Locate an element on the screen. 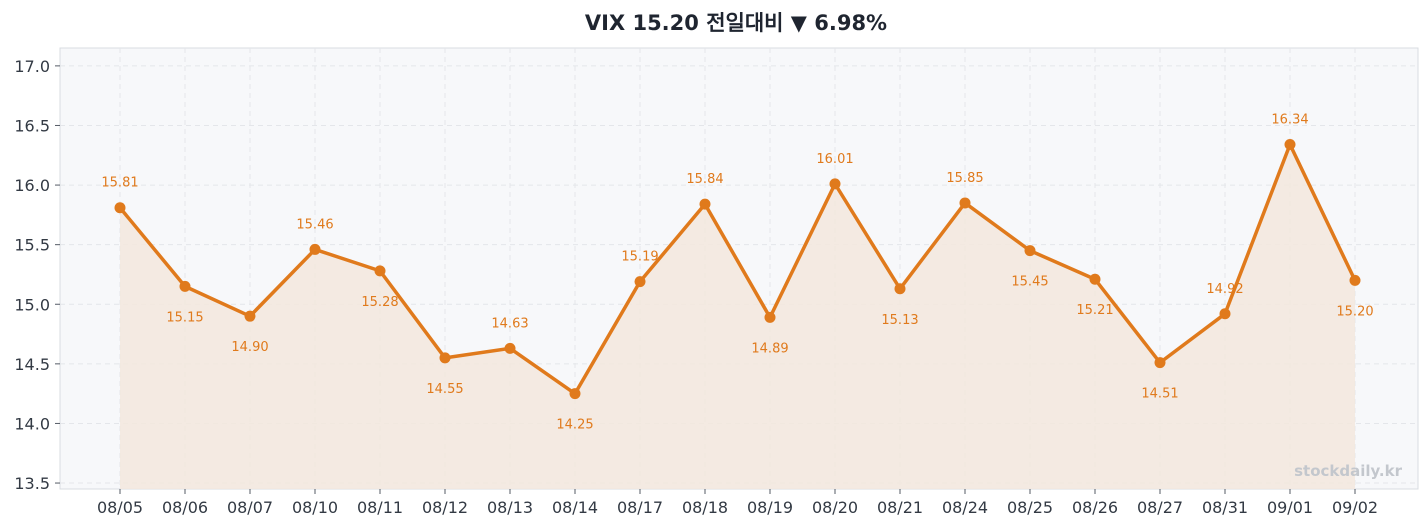  x-tick-label: 08/07 is located at coordinates (250, 507).